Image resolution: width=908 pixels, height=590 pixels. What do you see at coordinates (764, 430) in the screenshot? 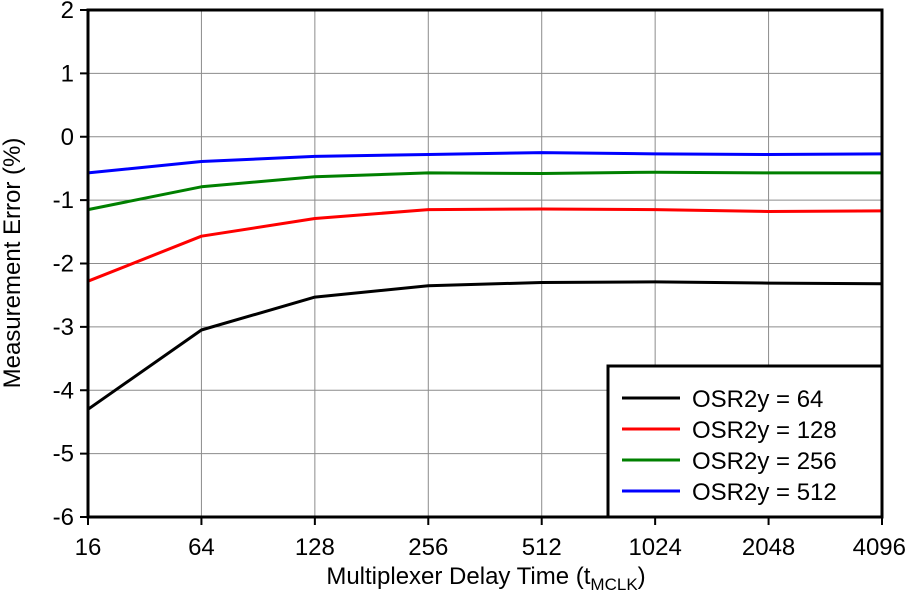
I see `legend-label: OSR2y = 128` at bounding box center [764, 430].